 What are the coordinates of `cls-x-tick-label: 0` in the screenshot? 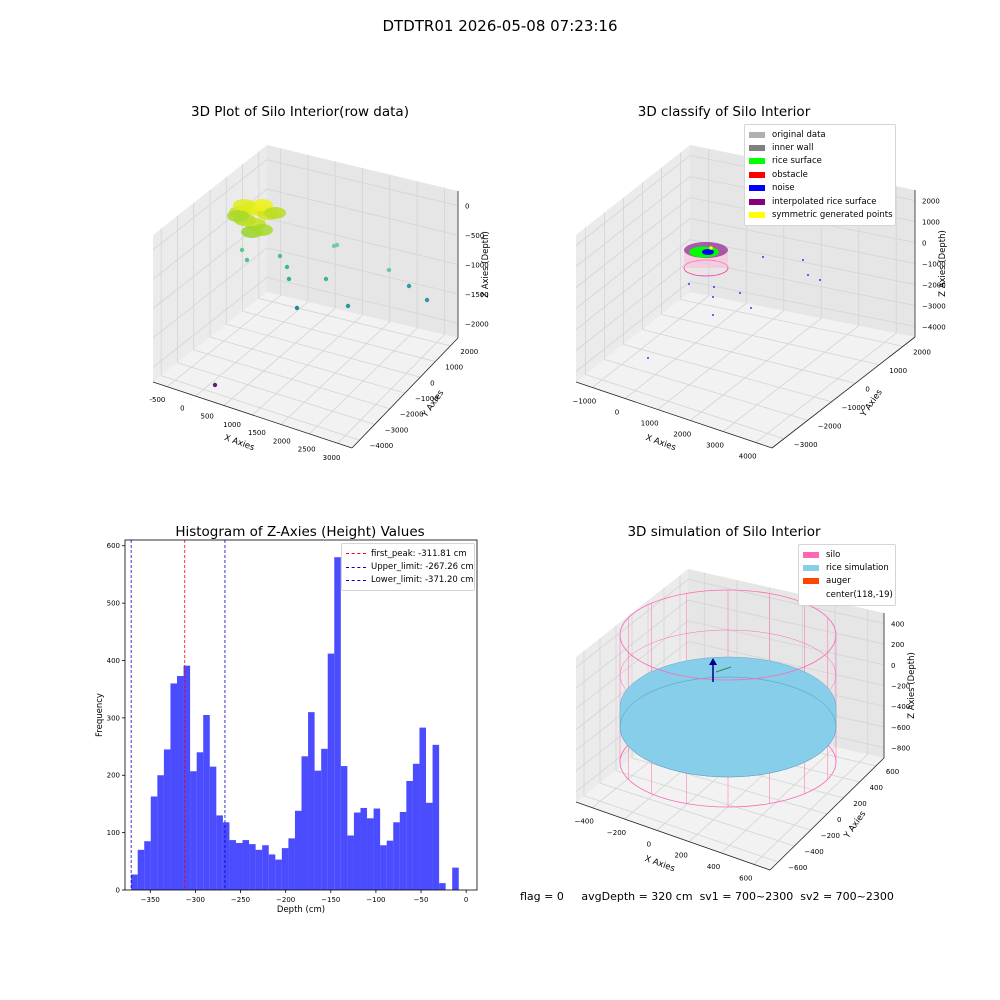 It's located at (617, 413).